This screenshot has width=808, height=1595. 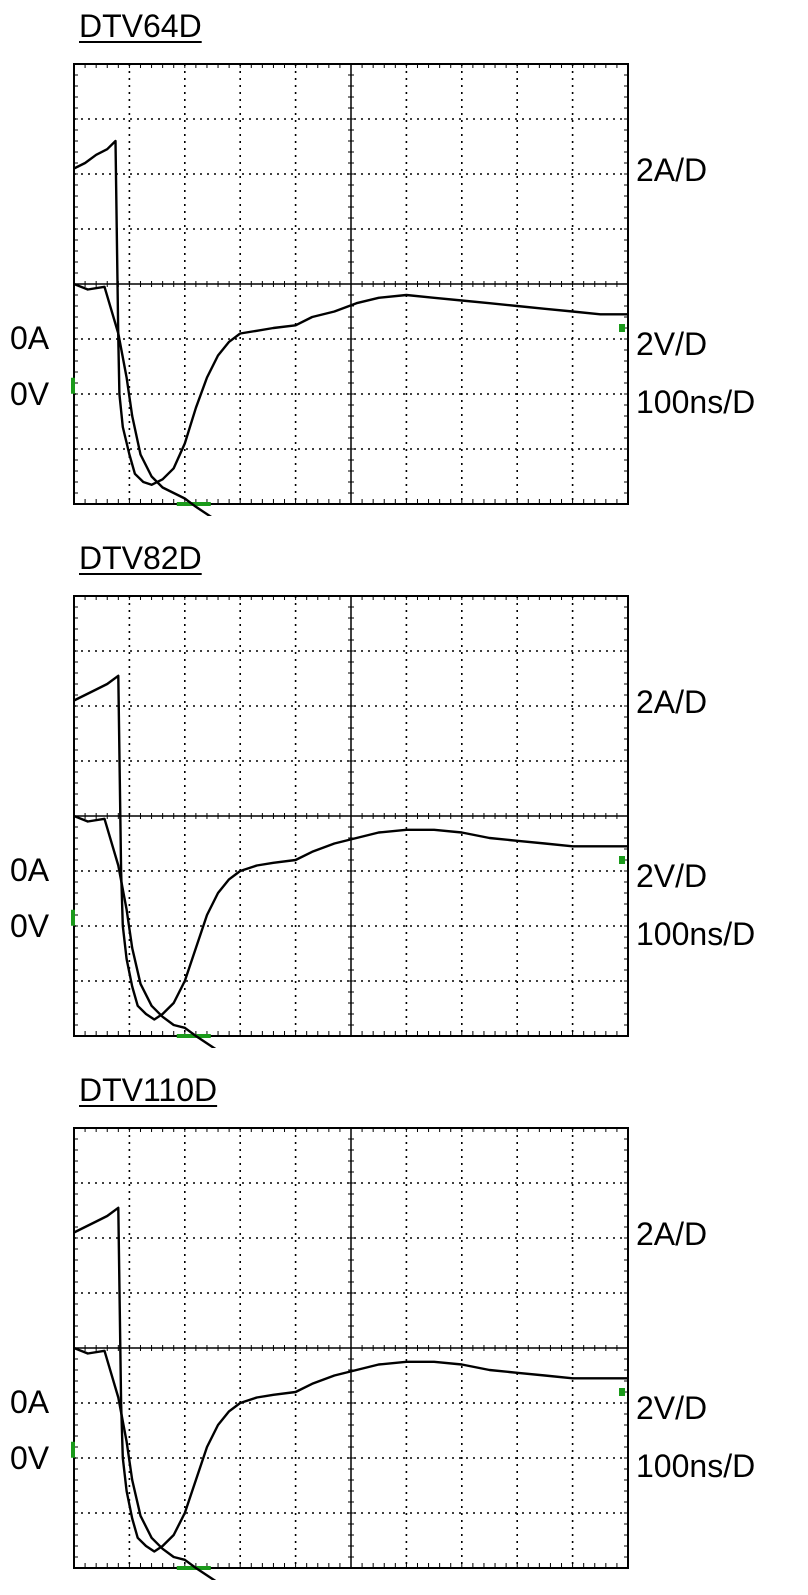 I want to click on chart-title: DTV82D, so click(x=140, y=558).